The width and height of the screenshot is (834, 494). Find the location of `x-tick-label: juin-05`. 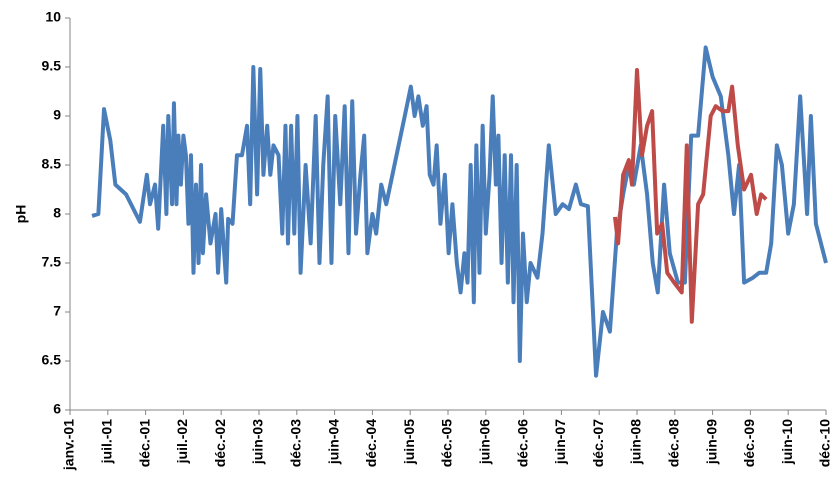

x-tick-label: juin-05 is located at coordinates (409, 442).